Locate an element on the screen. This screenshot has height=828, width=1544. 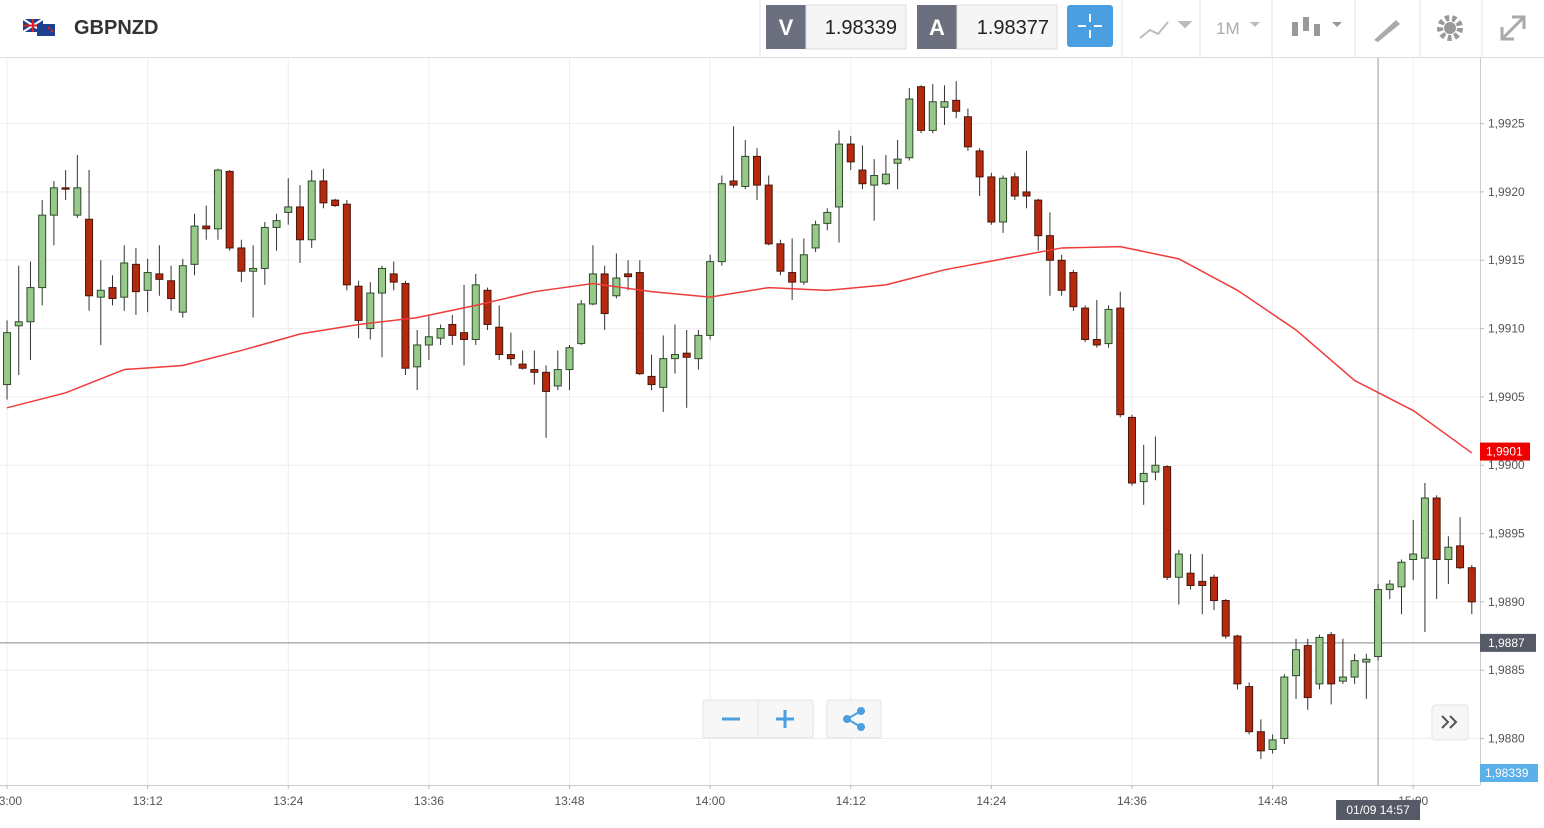
settings-button is located at coordinates (1450, 28).